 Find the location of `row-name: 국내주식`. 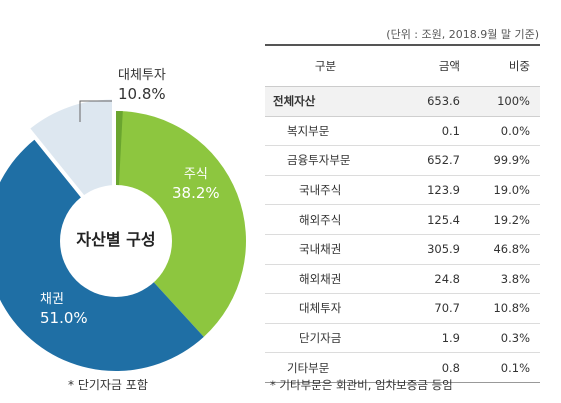

row-name: 국내주식 is located at coordinates (325, 190).